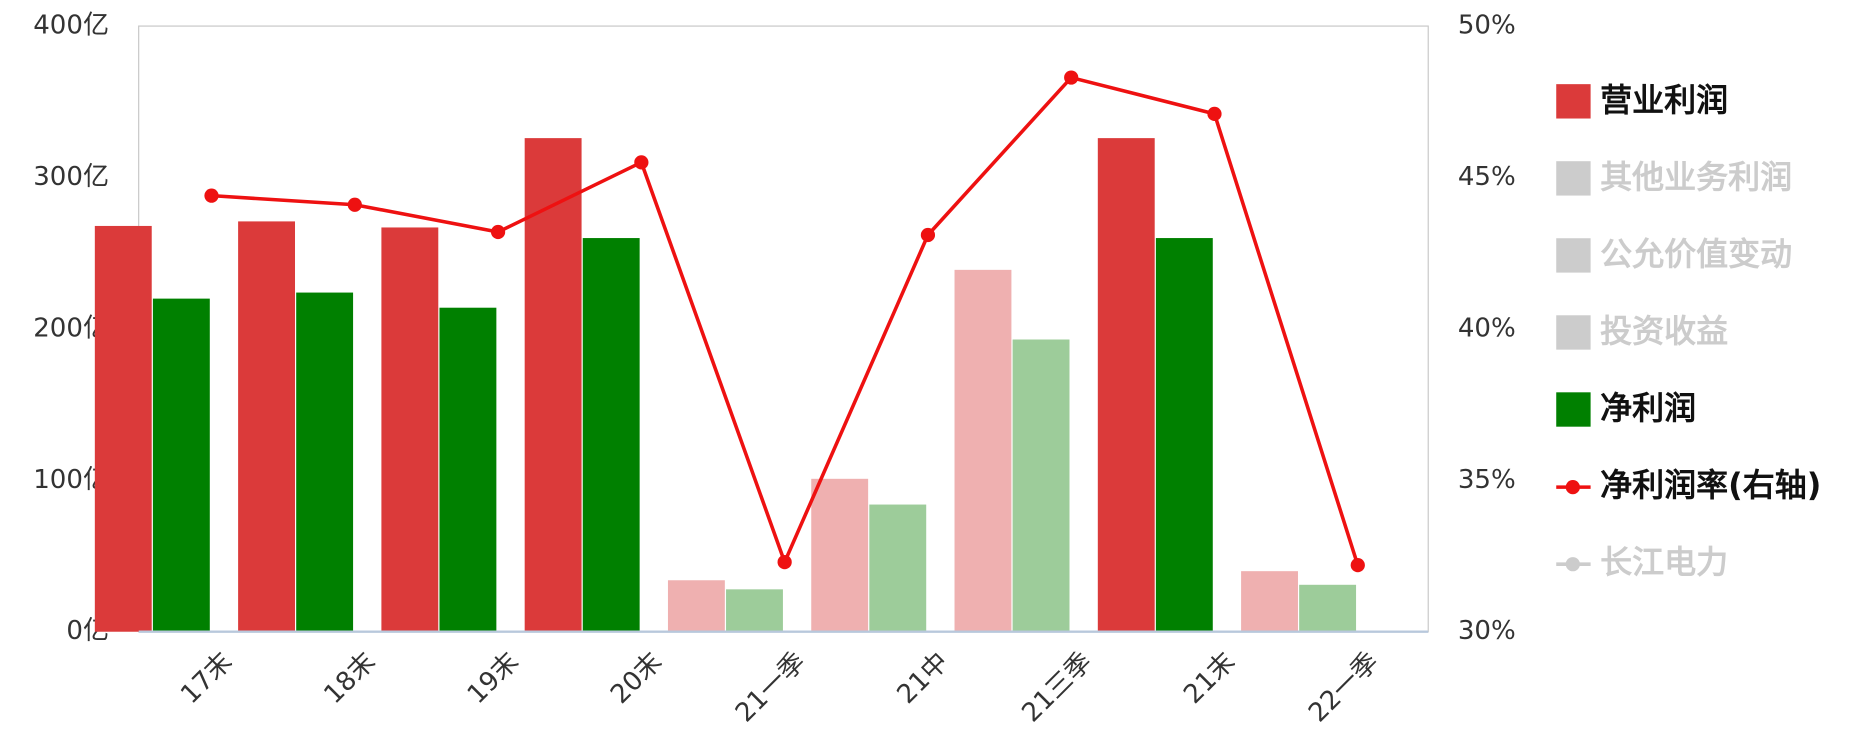  What do you see at coordinates (1487, 328) in the screenshot?
I see `y2-tick-label: 40%` at bounding box center [1487, 328].